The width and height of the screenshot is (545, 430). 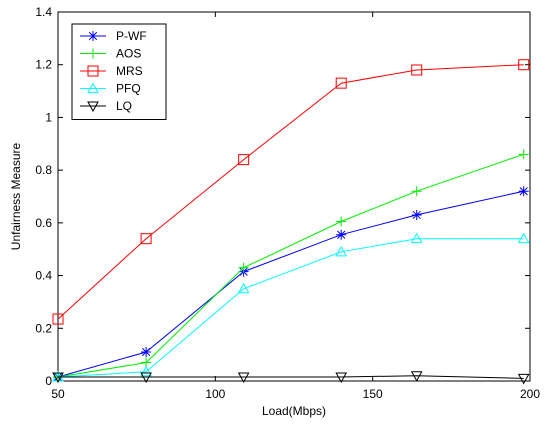 I want to click on y-tick-label: 0.8, so click(x=43, y=170).